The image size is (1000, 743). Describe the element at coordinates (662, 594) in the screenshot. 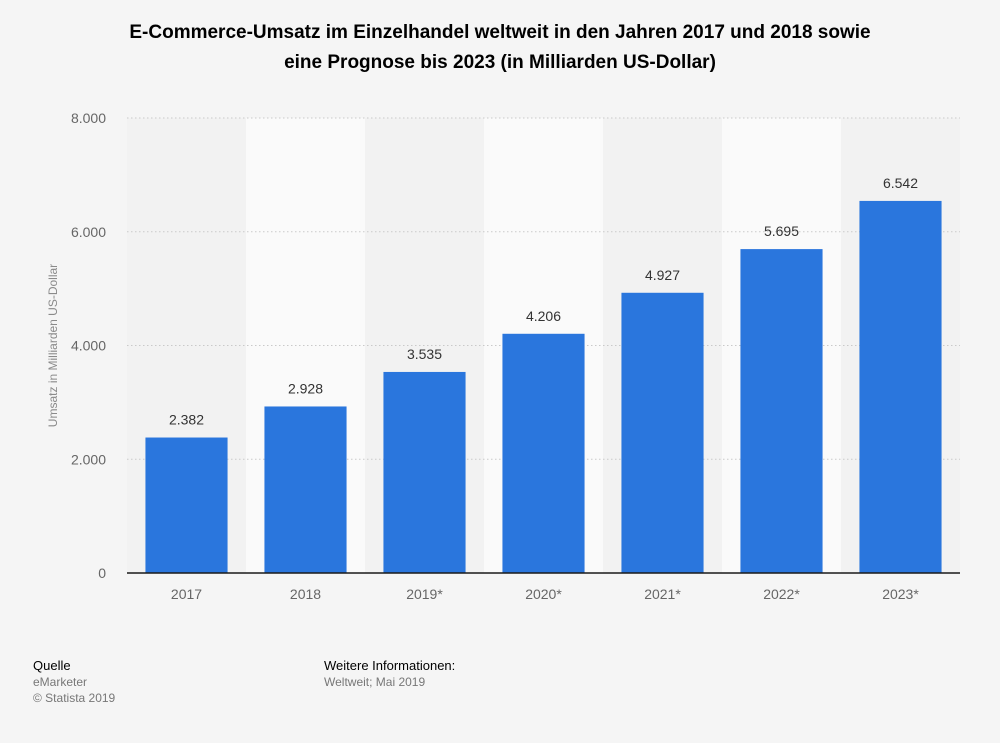

I see `x-tick-label: 2021*` at that location.